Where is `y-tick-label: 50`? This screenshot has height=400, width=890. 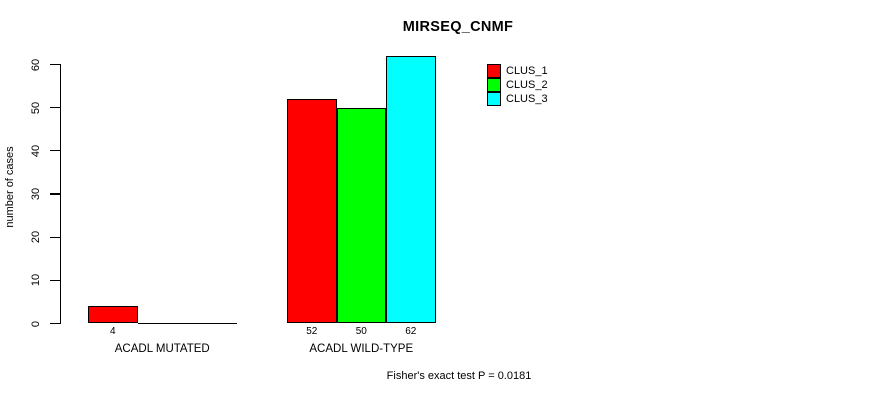
y-tick-label: 50 is located at coordinates (36, 107).